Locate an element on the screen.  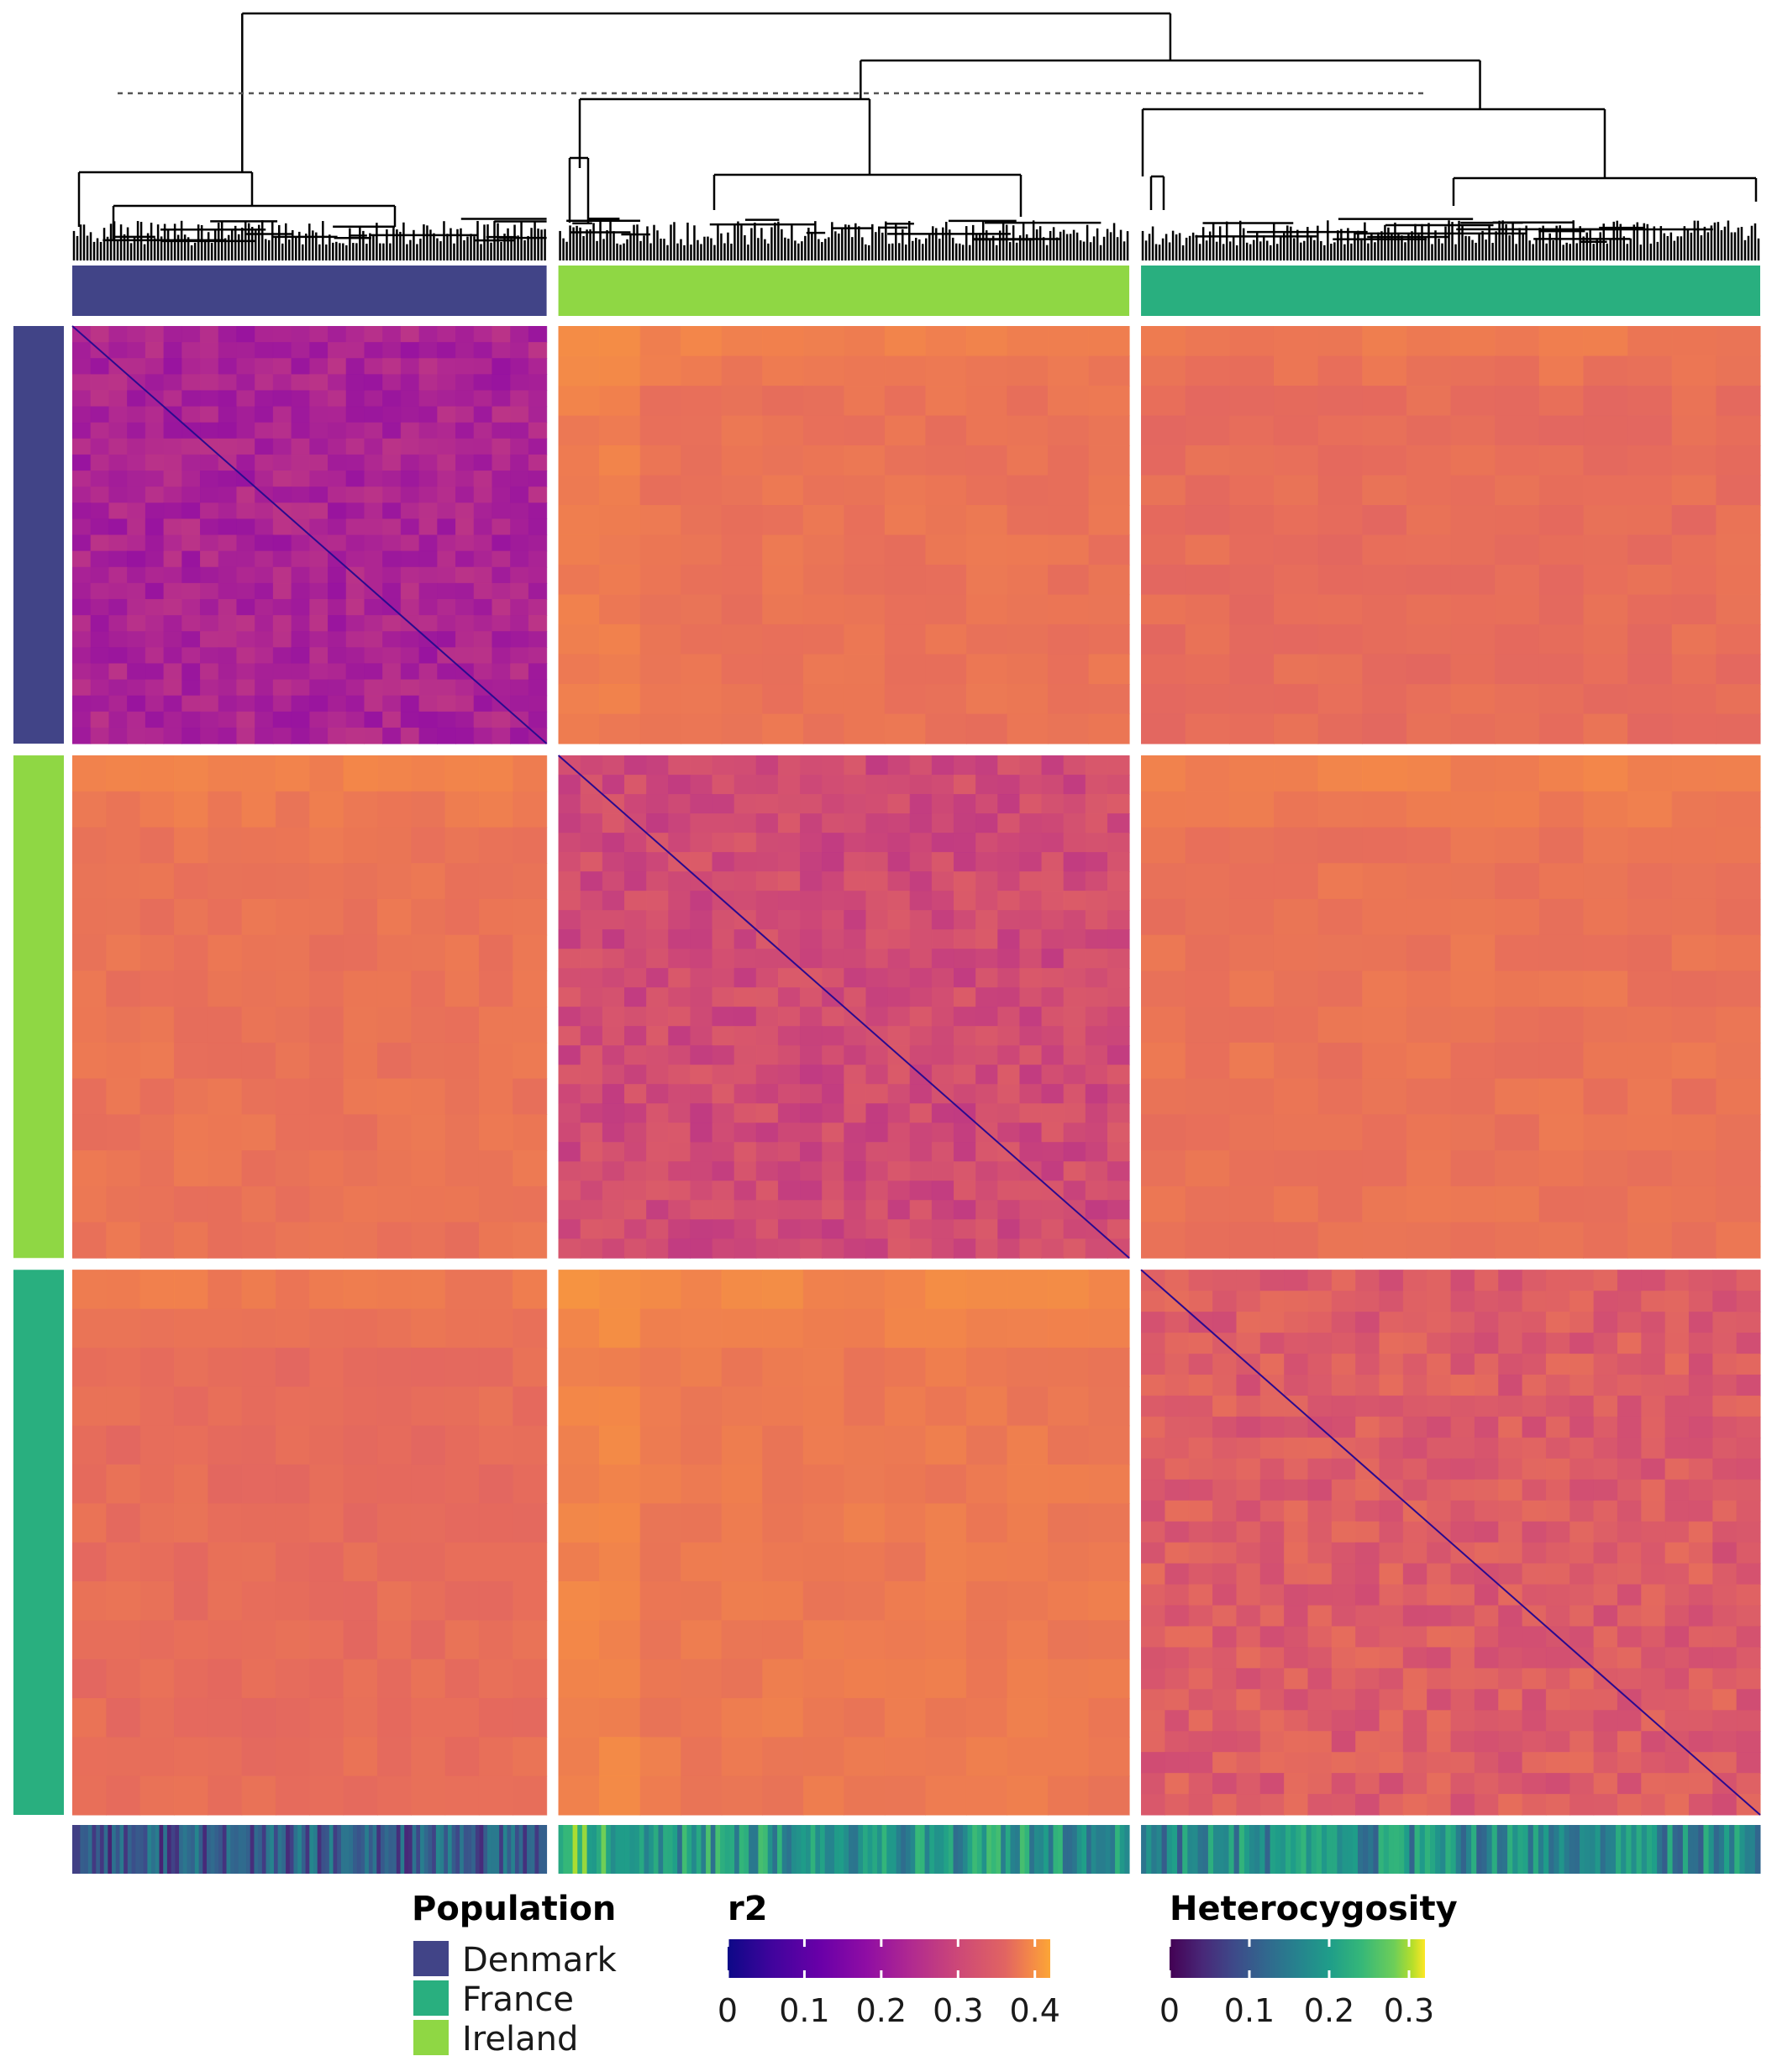
top-annotation-france is located at coordinates (1450, 291).